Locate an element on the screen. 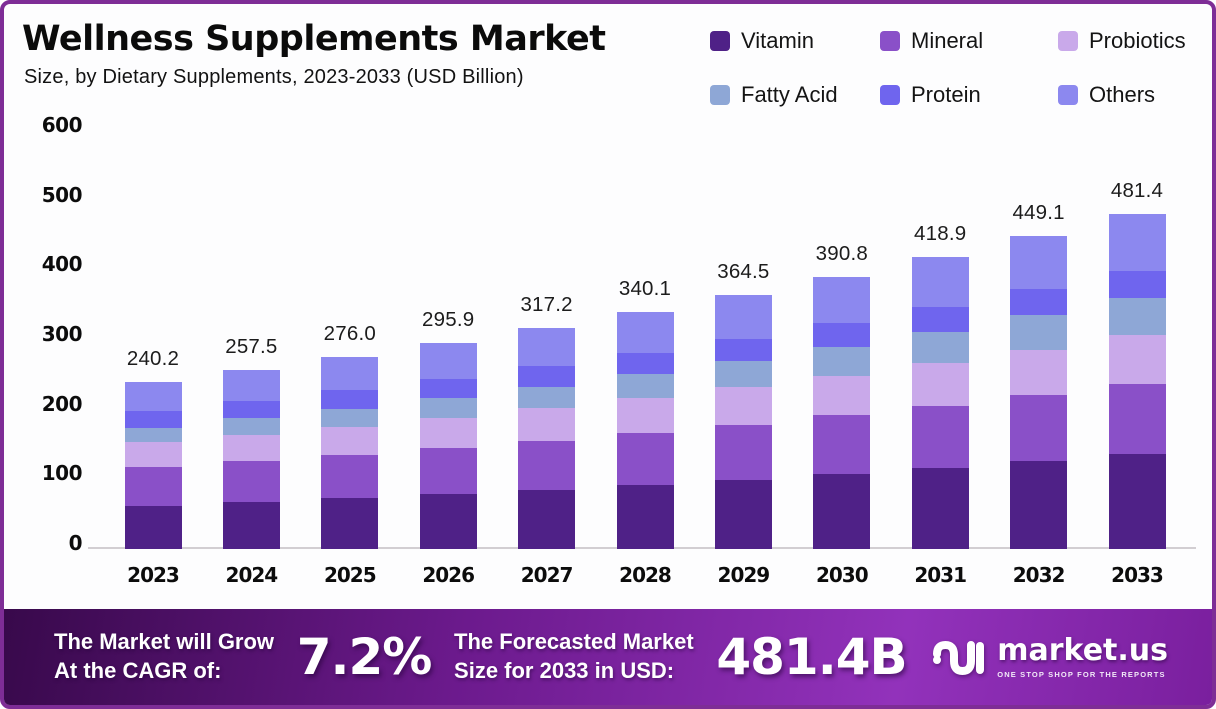 This screenshot has width=1216, height=709. bar-2032 is located at coordinates (1039, 392).